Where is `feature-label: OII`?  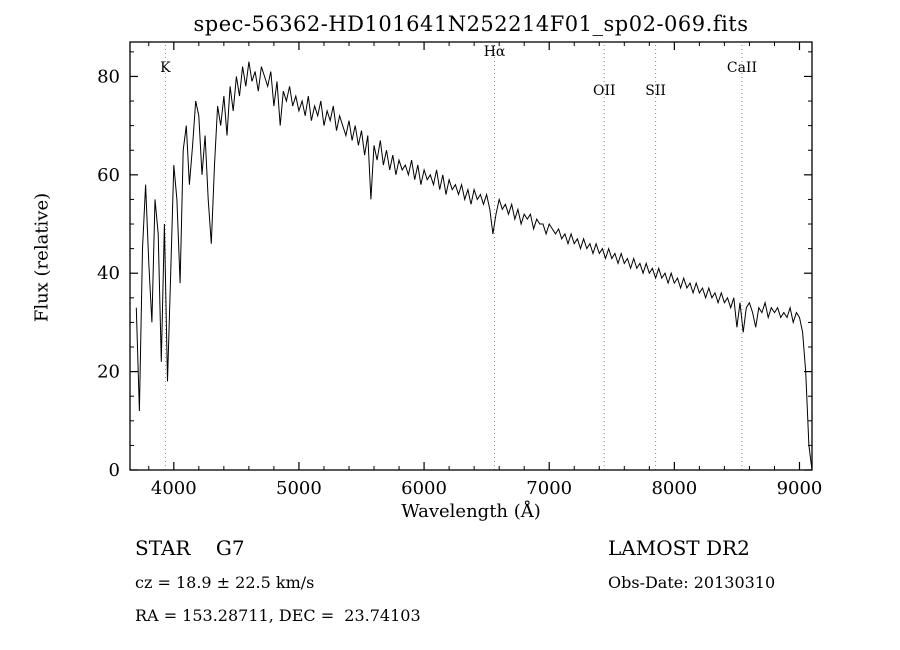 feature-label: OII is located at coordinates (604, 91).